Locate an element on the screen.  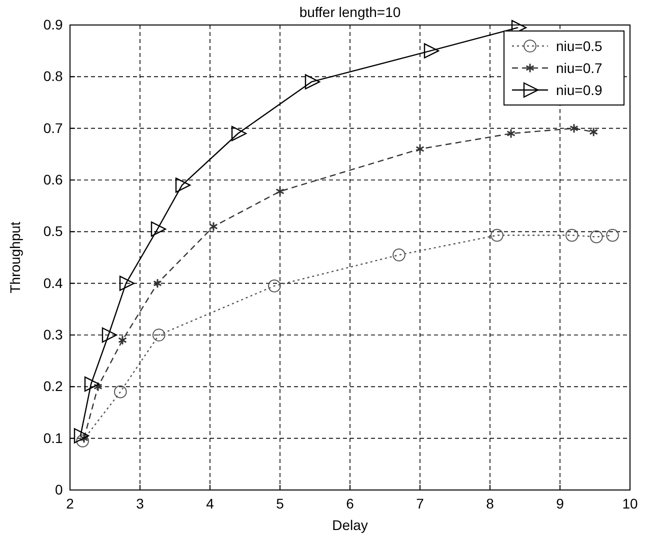
x-tick-label: 2 is located at coordinates (70, 503).